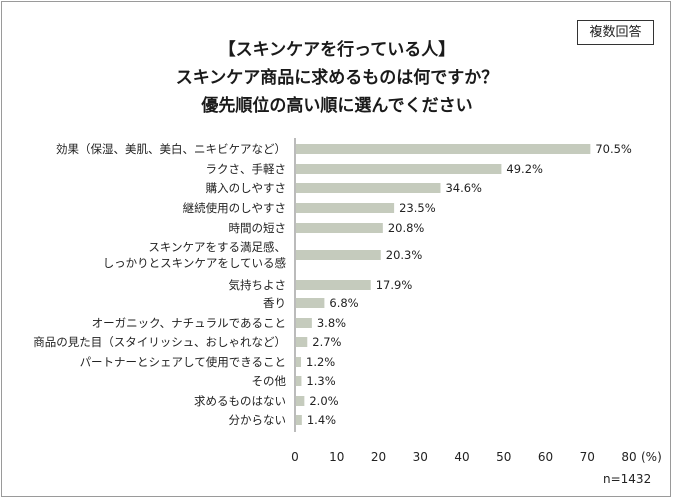  Describe the element at coordinates (524, 169) in the screenshot. I see `data-label: 49.2%` at that location.